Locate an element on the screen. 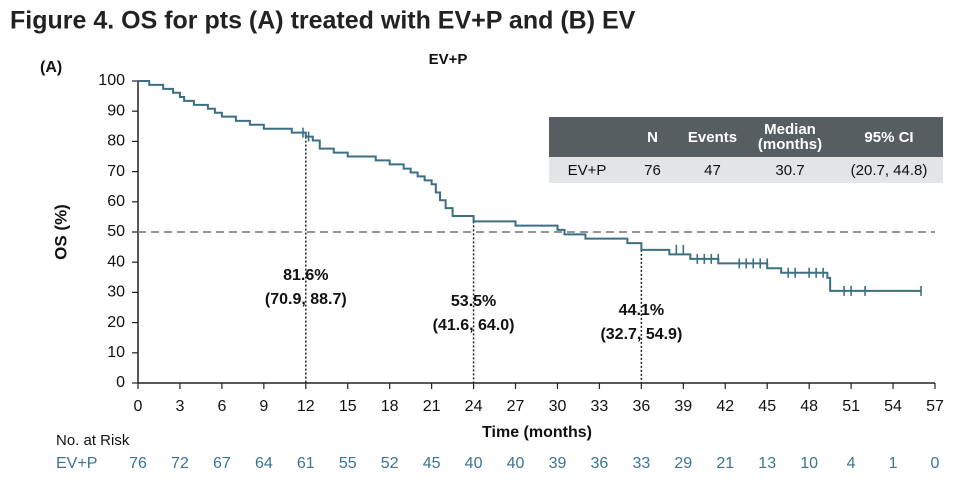 The width and height of the screenshot is (961, 486). risk-value: 45 is located at coordinates (432, 463).